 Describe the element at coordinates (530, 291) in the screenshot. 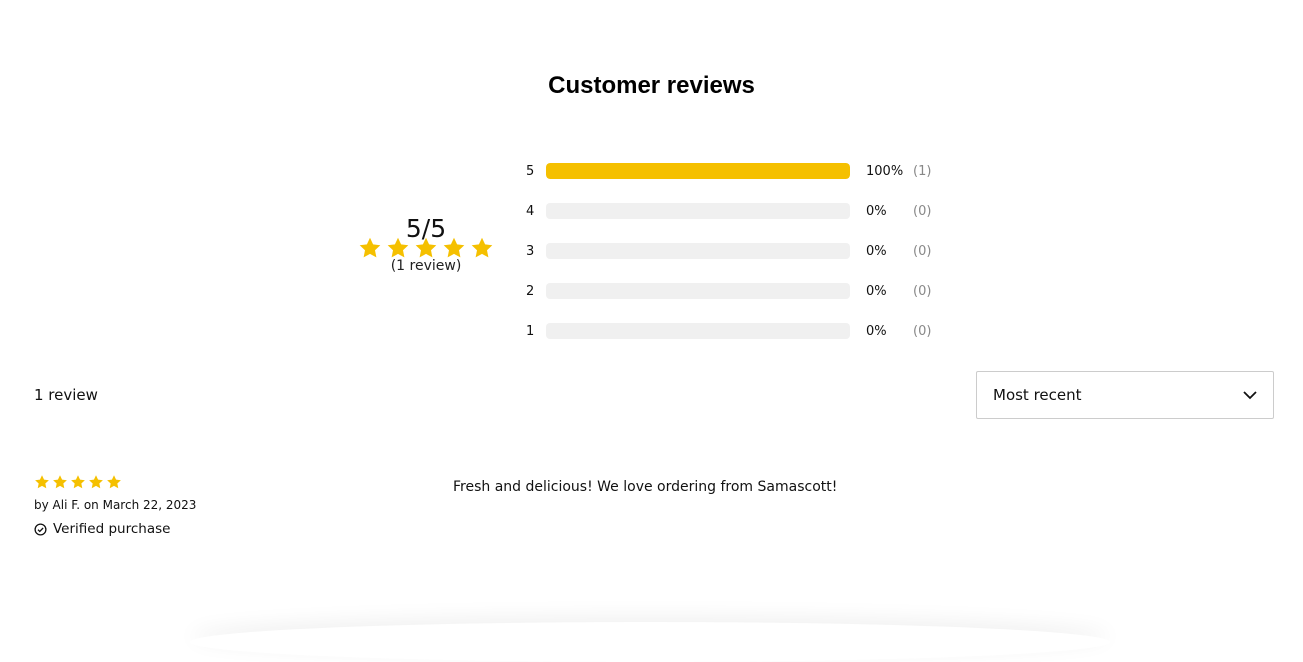

I see `star-level: 2` at that location.